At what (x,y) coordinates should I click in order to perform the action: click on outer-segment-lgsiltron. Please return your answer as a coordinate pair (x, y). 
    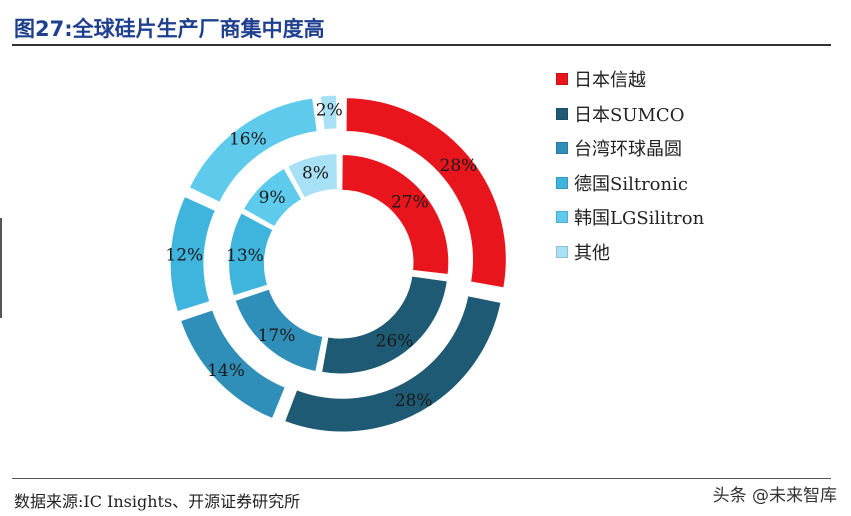
    Looking at the image, I should click on (253, 150).